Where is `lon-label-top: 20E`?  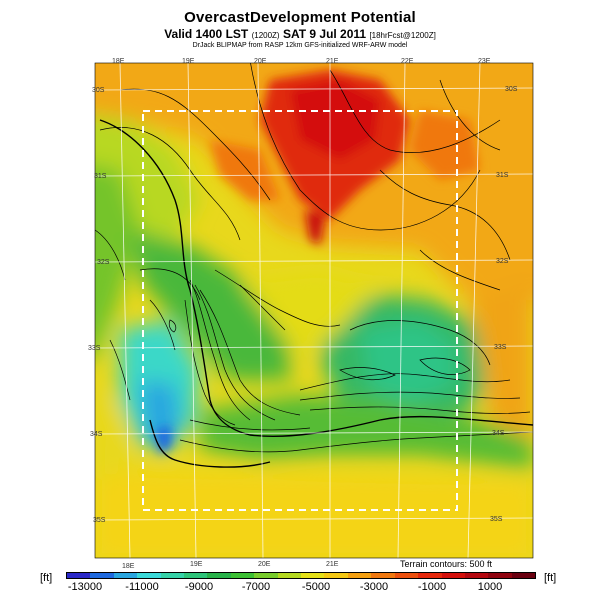 lon-label-top: 20E is located at coordinates (260, 61).